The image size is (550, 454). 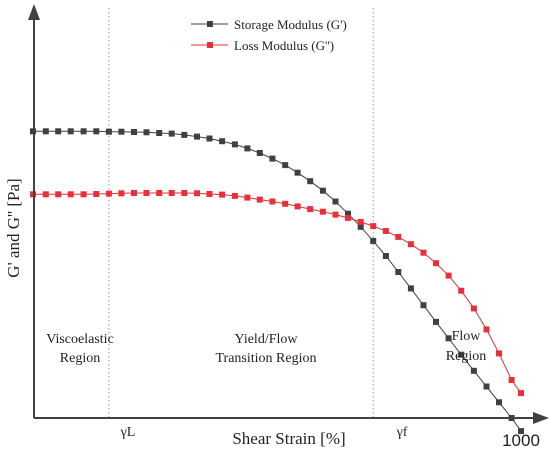 What do you see at coordinates (541, 418) in the screenshot?
I see `x-axis-arrow` at bounding box center [541, 418].